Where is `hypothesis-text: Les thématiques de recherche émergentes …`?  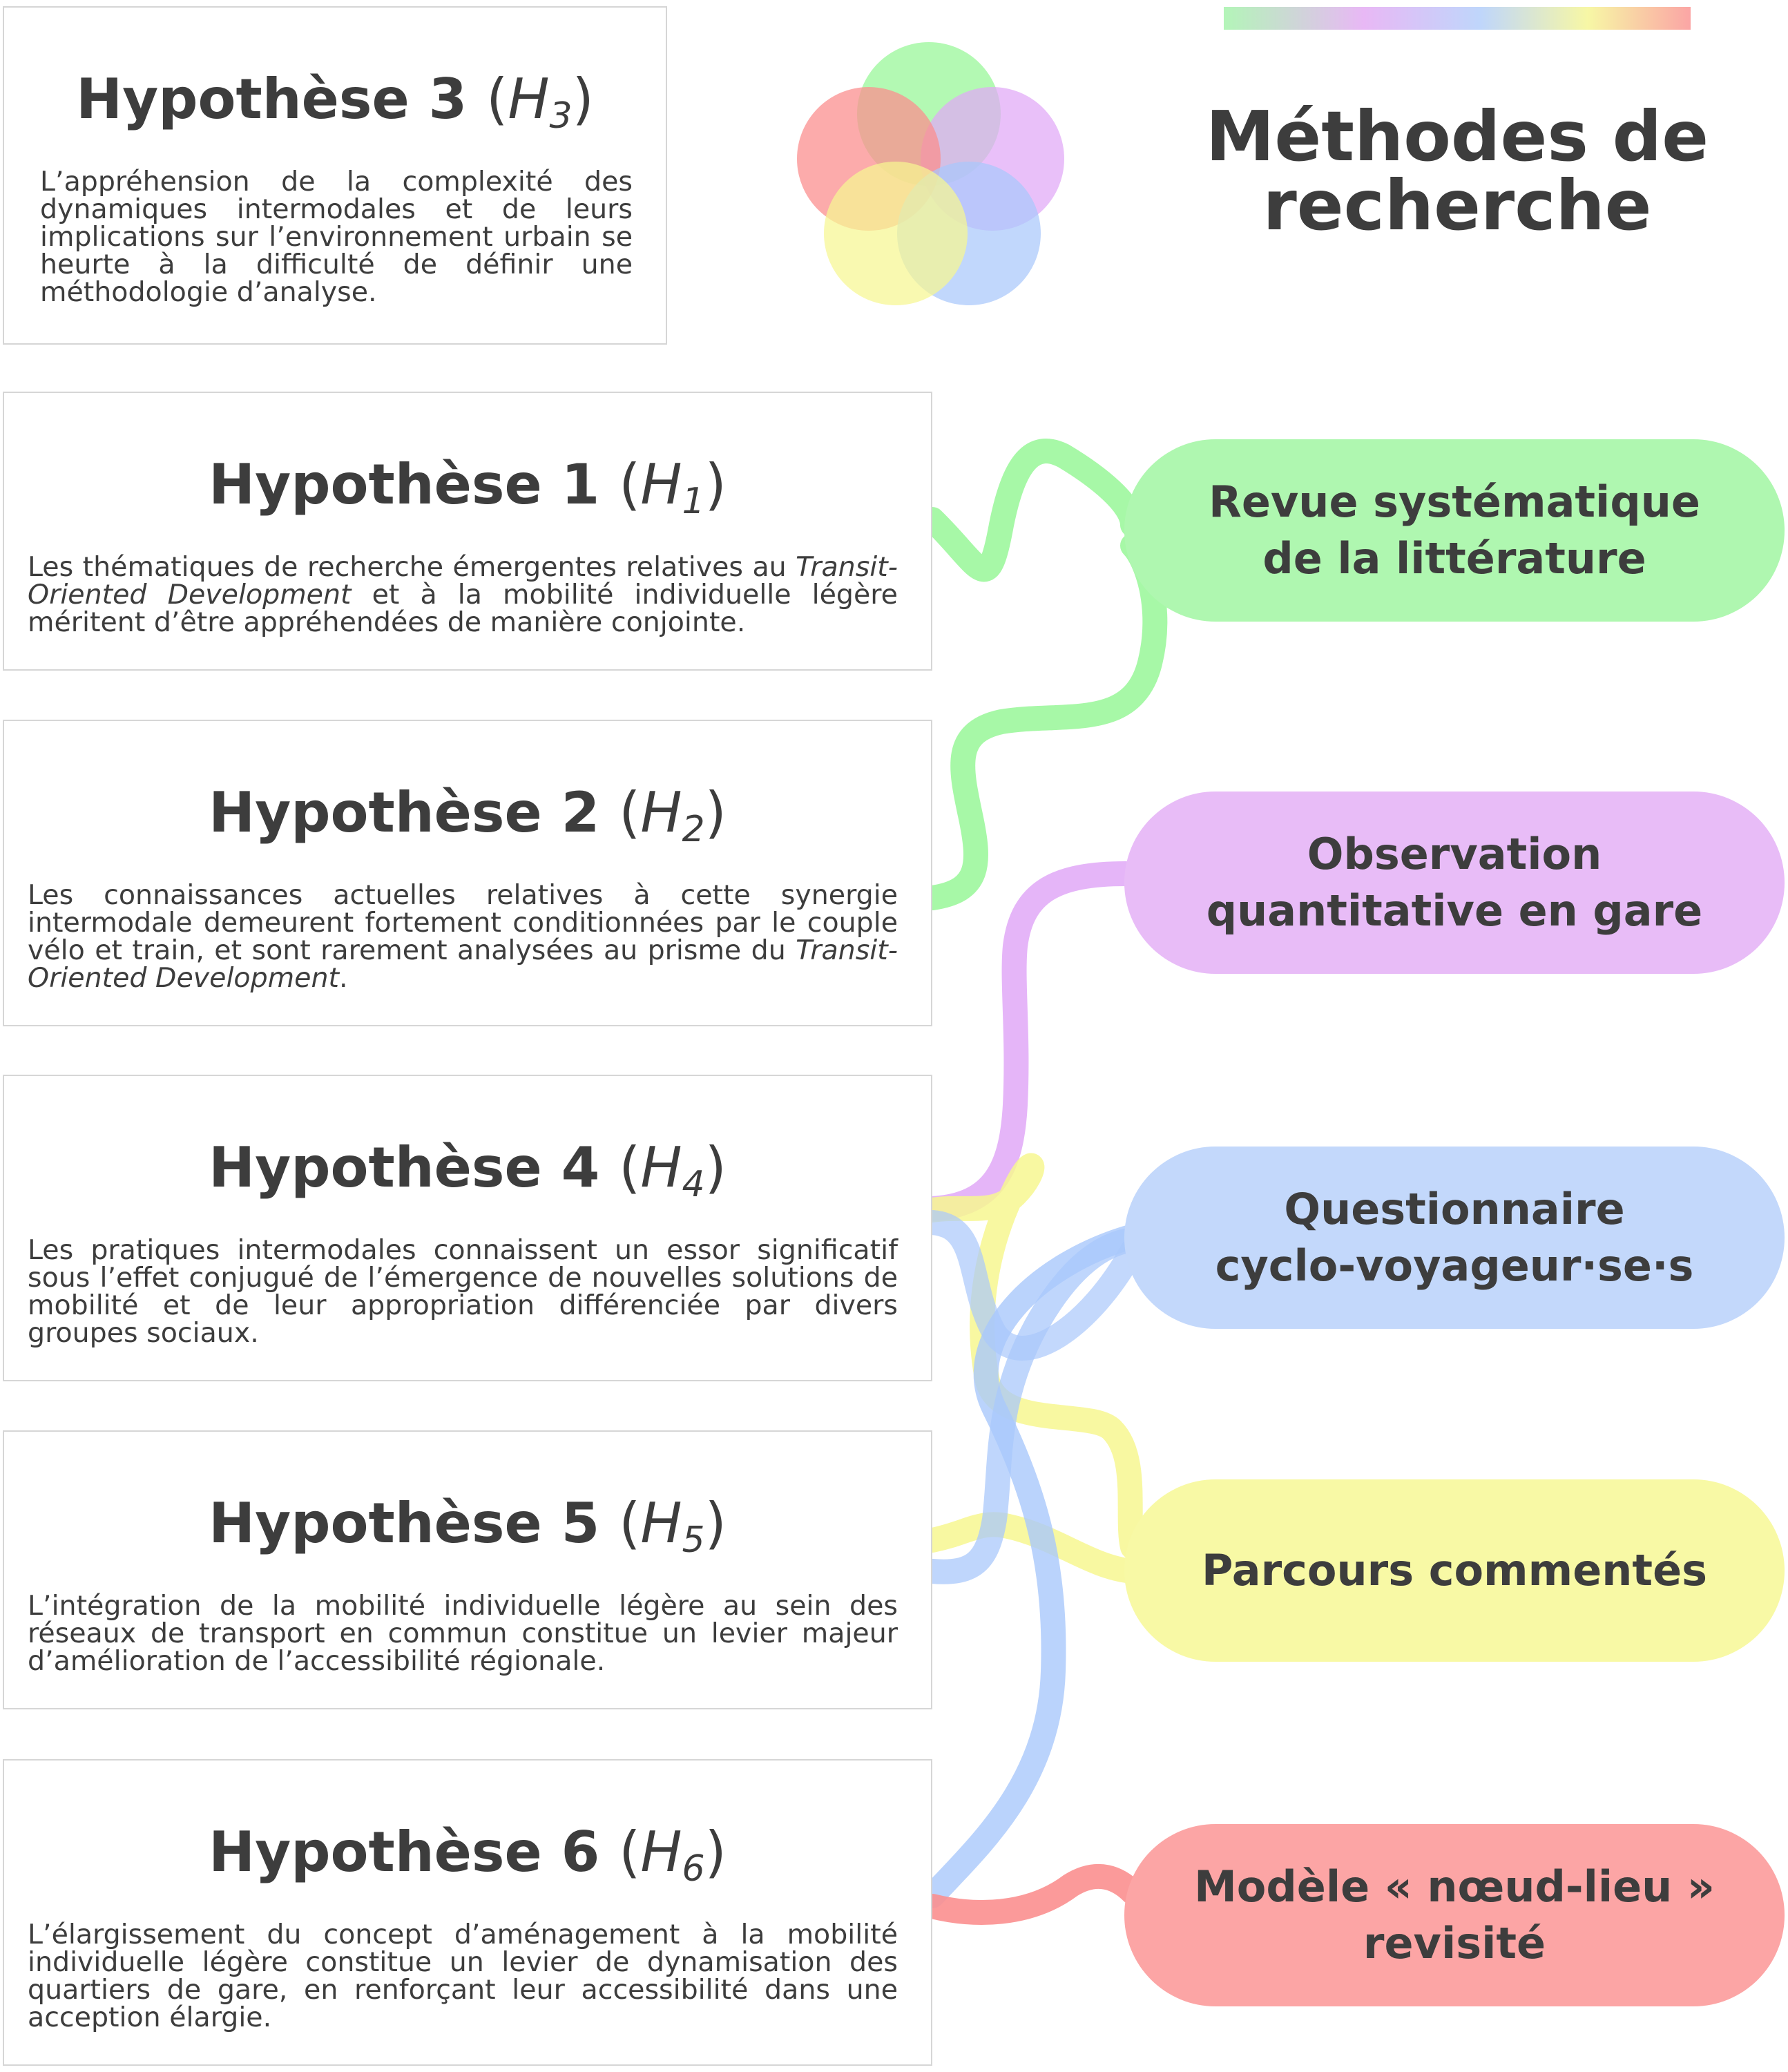
hypothesis-text: Les thématiques de recherche émergentes … is located at coordinates (463, 594).